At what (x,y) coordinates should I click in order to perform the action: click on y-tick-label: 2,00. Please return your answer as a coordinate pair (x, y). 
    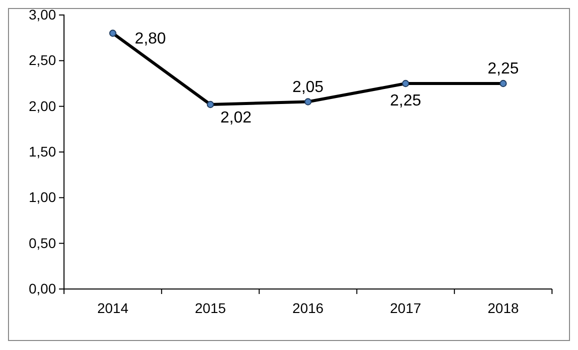
    Looking at the image, I should click on (42, 106).